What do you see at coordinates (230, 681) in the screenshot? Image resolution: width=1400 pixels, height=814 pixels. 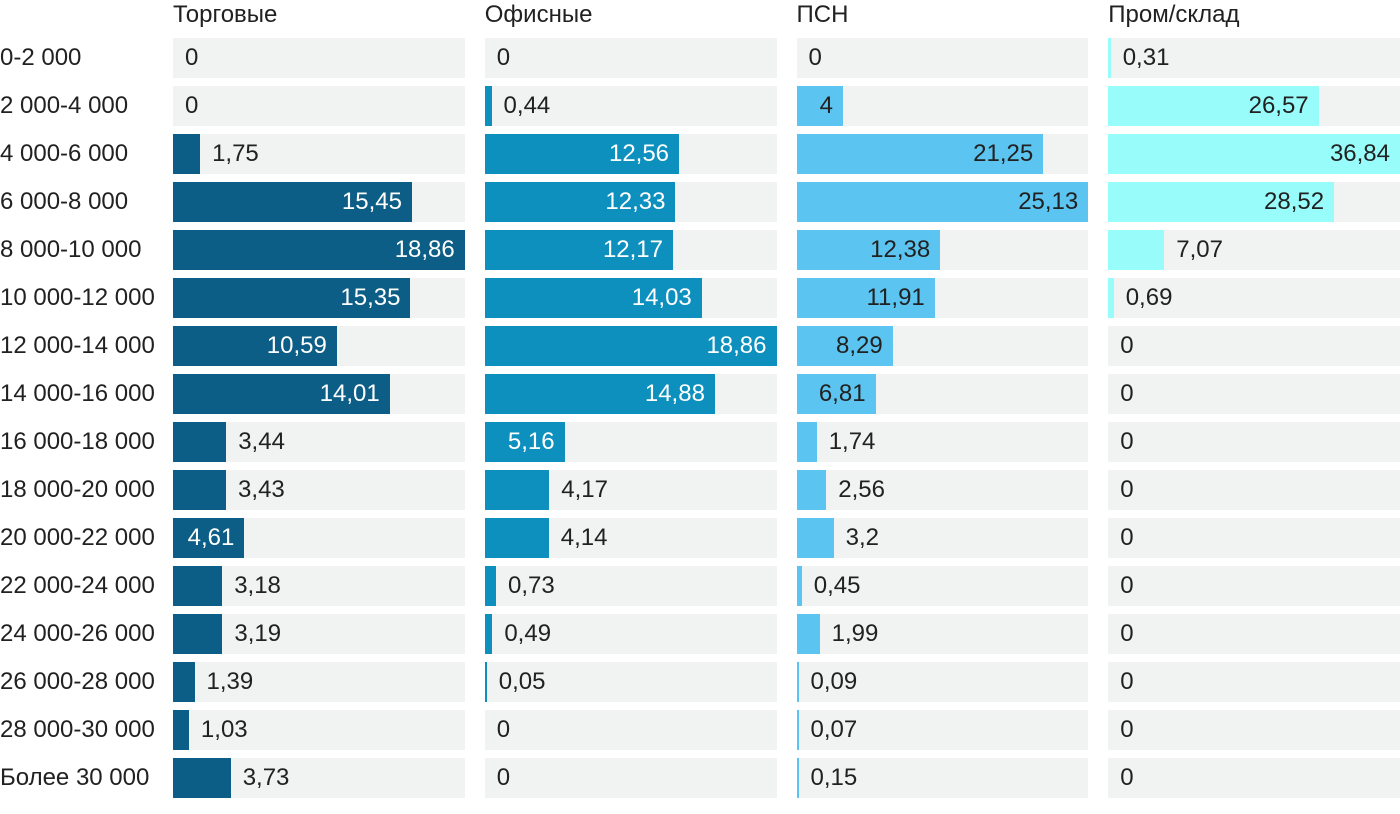 I see `value-label: 1,39` at bounding box center [230, 681].